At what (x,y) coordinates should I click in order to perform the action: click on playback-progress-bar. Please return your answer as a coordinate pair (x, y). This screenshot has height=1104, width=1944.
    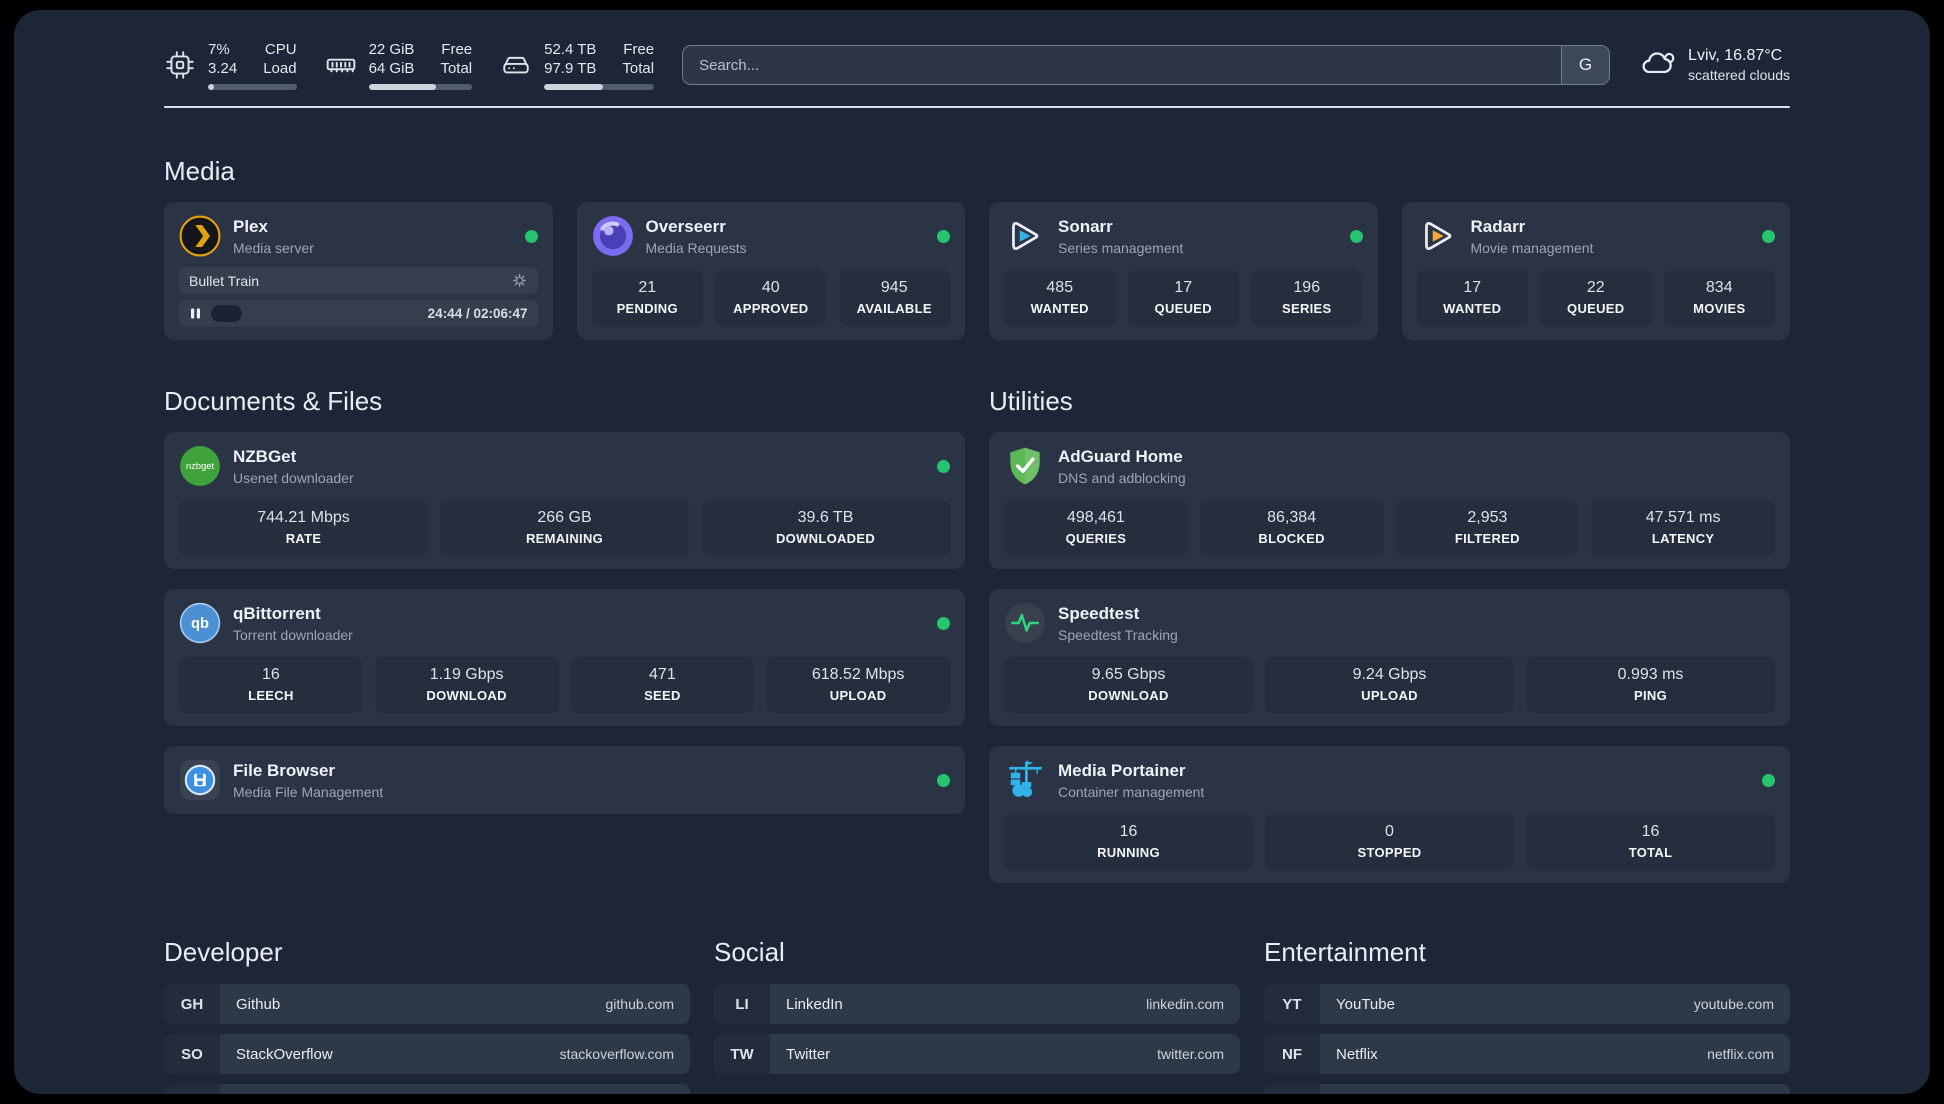
    Looking at the image, I should click on (315, 313).